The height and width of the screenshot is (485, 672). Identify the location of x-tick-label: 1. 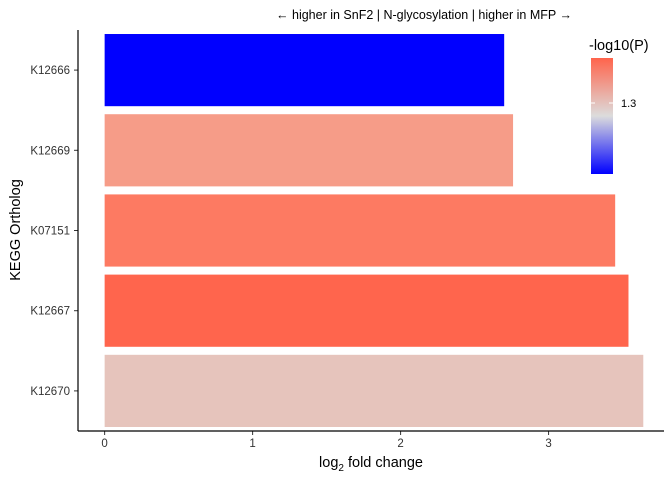
(252, 444).